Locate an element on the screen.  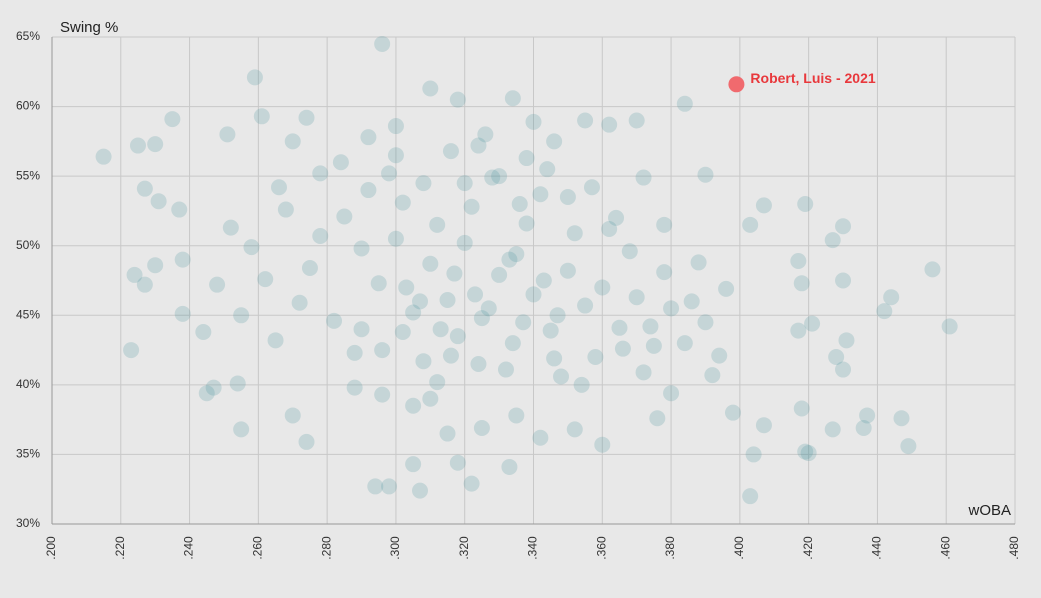
y-tick-label: 45% is located at coordinates (28, 314).